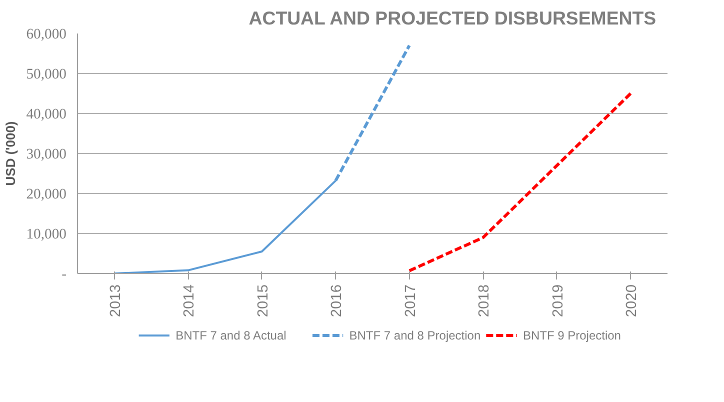 This screenshot has width=724, height=402. I want to click on legend-label: BNTF 7 and 8 Actual, so click(231, 335).